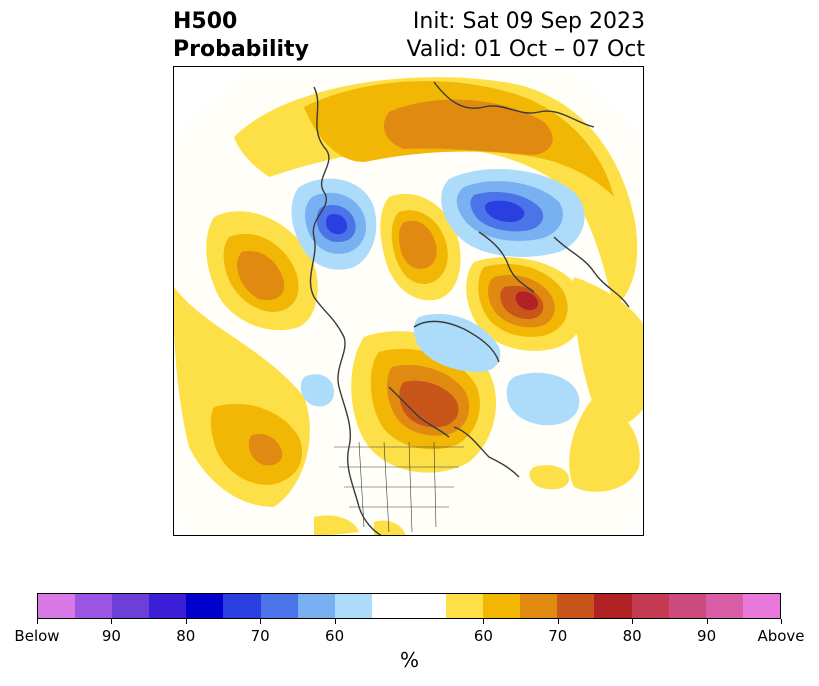 The width and height of the screenshot is (819, 686). I want to click on anomaly-hudson-negative, so click(457, 342).